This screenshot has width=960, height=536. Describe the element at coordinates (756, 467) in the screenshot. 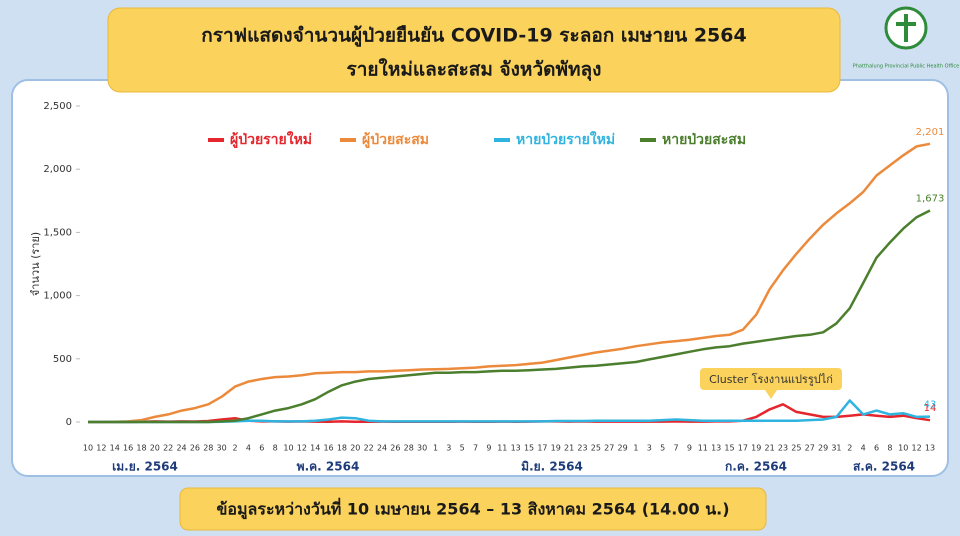

I see `month-label: ก.ค. 2564` at that location.